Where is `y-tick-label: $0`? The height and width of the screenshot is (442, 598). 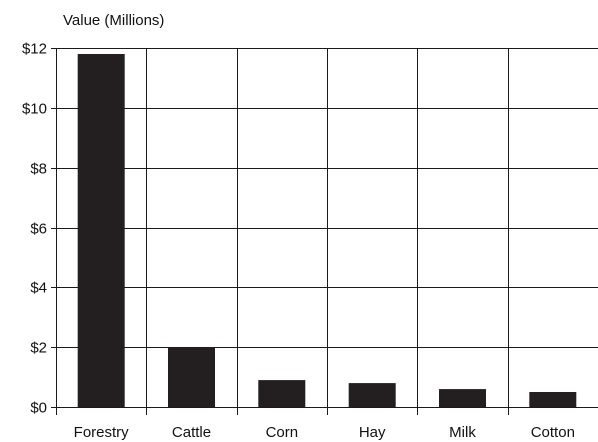 y-tick-label: $0 is located at coordinates (38, 408).